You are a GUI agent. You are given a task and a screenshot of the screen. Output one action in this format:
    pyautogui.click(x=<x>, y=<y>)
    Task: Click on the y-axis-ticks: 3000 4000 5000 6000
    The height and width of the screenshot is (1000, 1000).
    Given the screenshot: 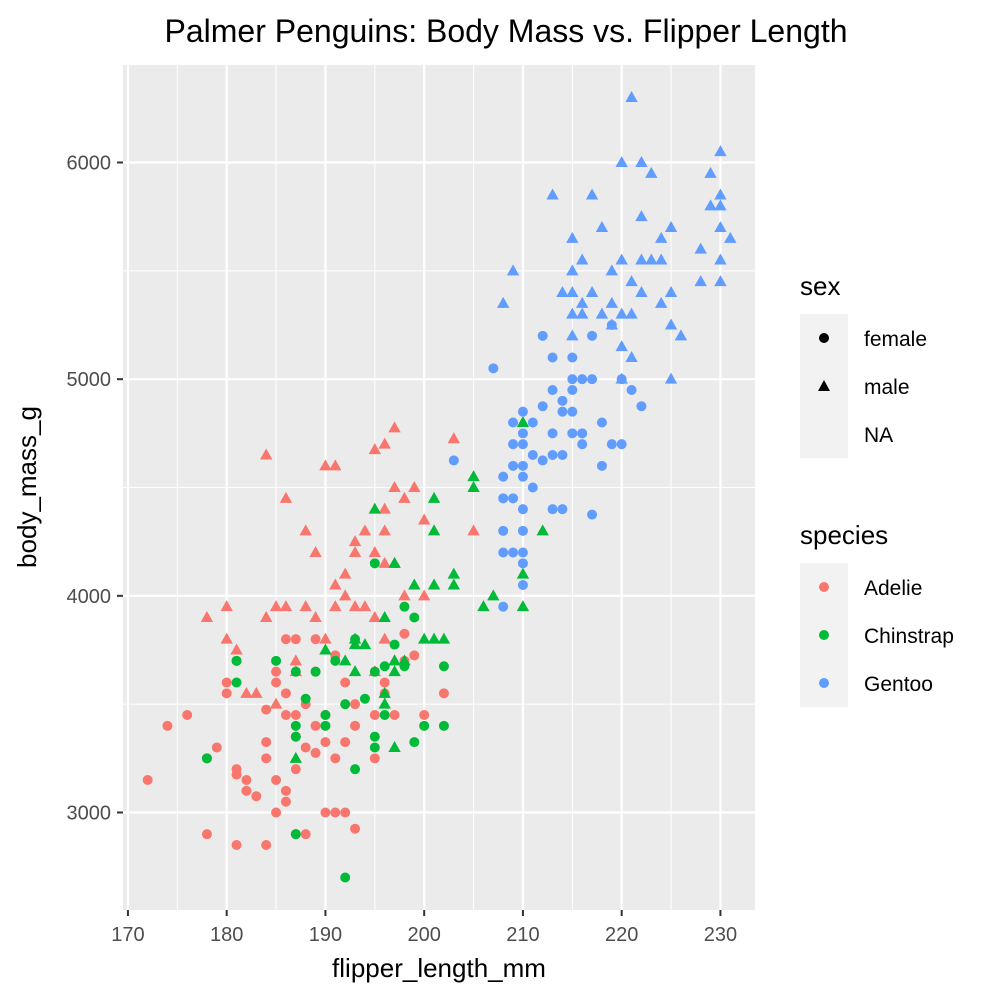 What is the action you would take?
    pyautogui.click(x=95, y=489)
    